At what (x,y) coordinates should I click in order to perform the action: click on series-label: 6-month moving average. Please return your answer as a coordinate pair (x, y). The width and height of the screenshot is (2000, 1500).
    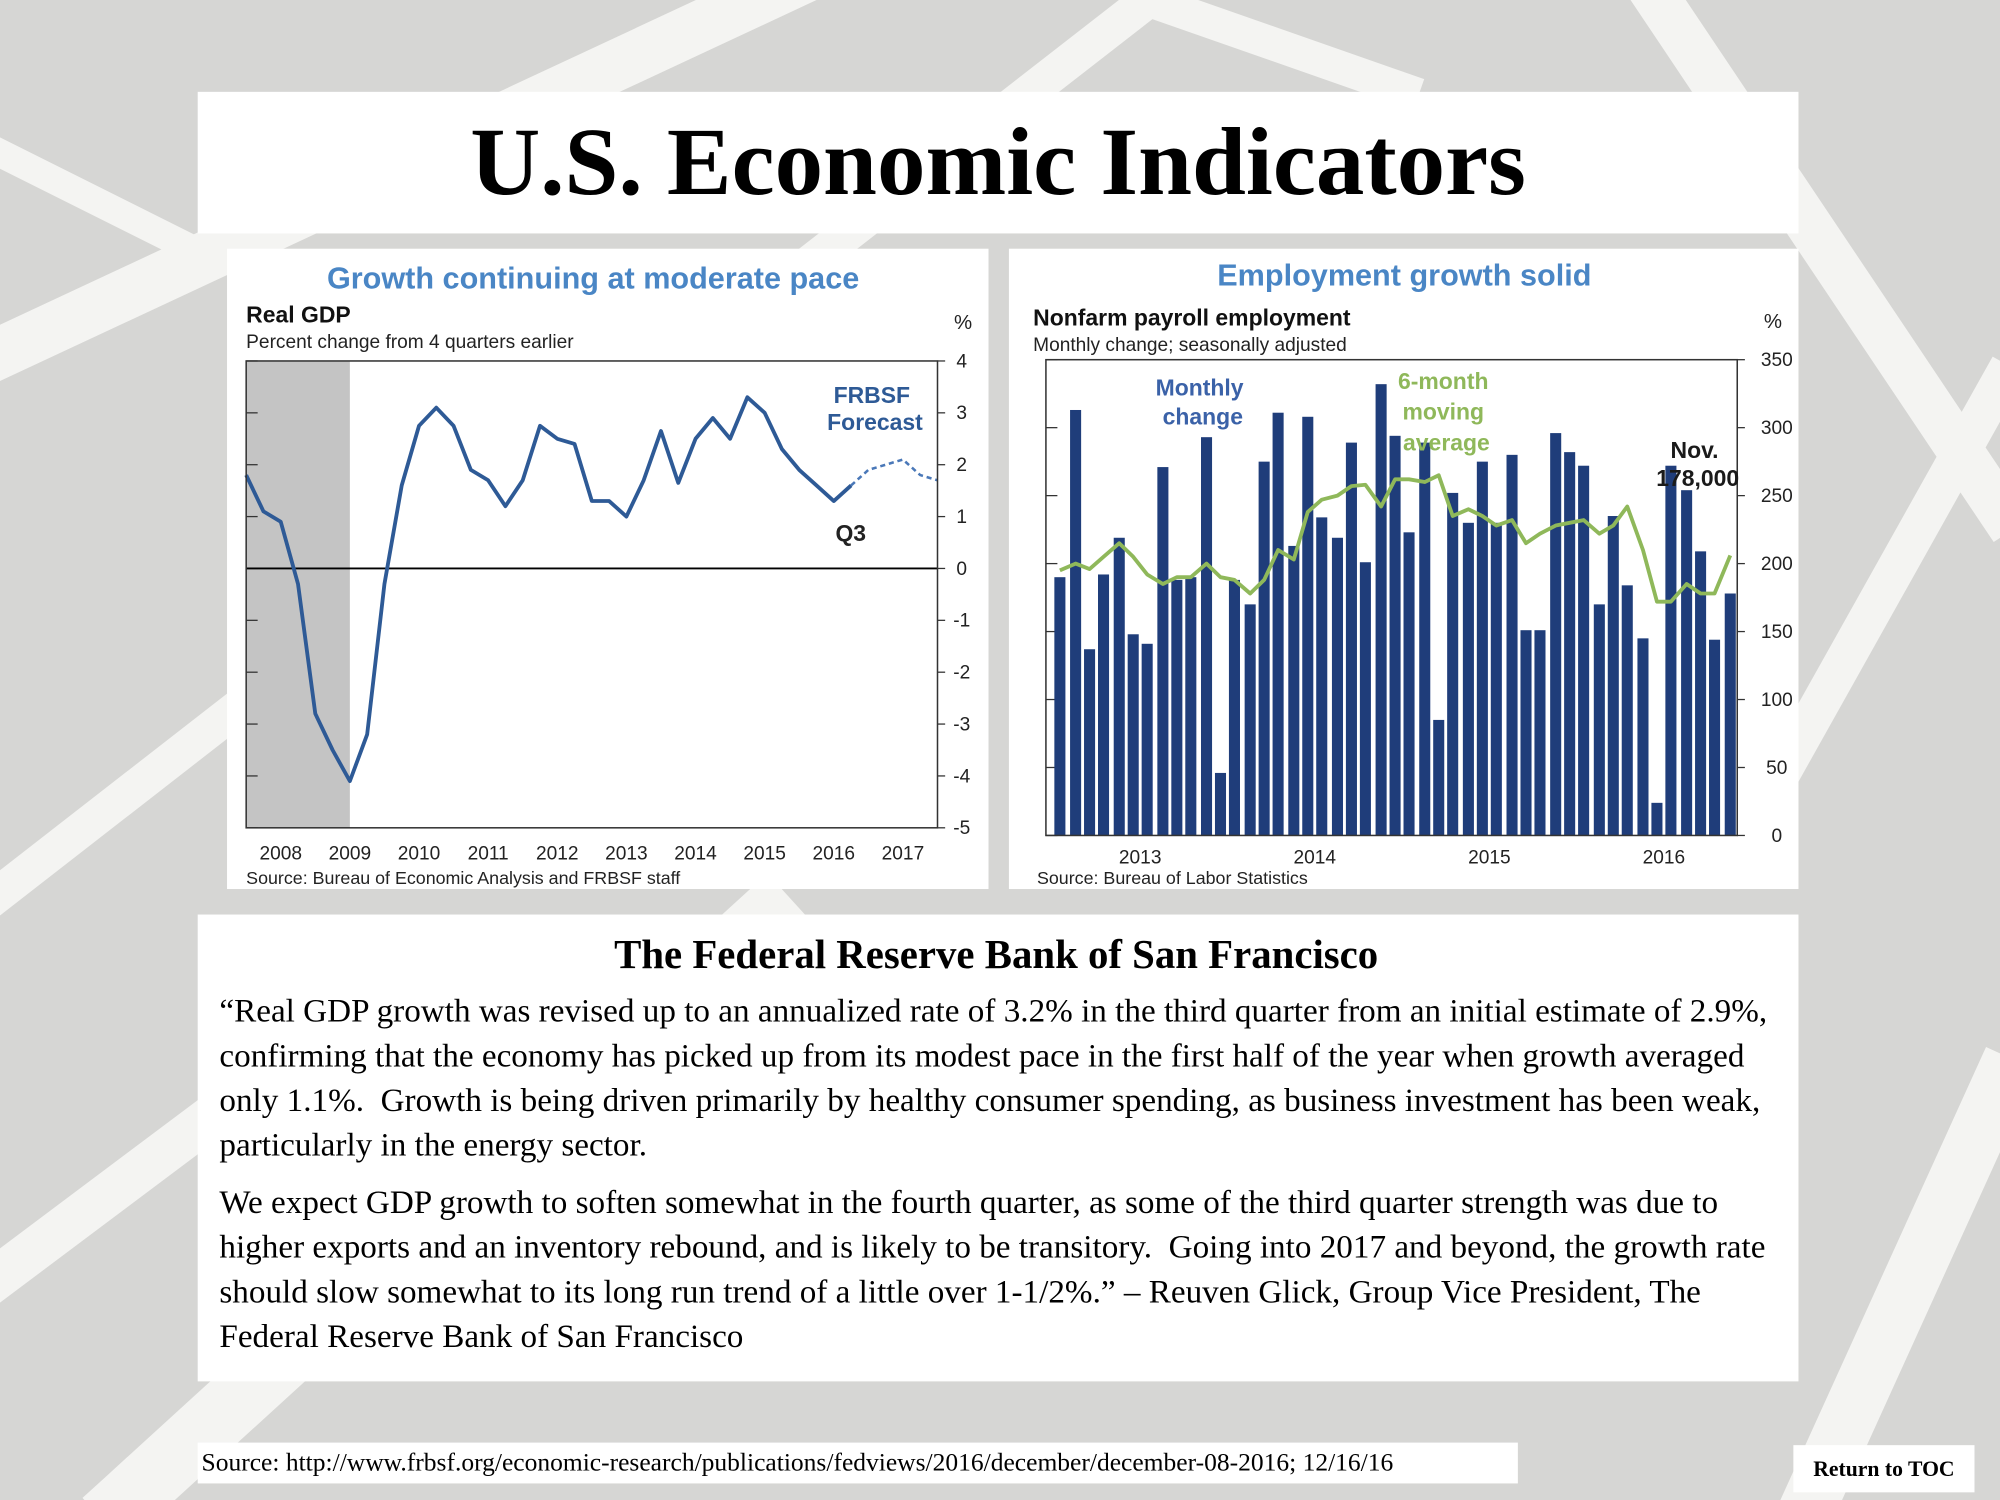
    Looking at the image, I should click on (1446, 411).